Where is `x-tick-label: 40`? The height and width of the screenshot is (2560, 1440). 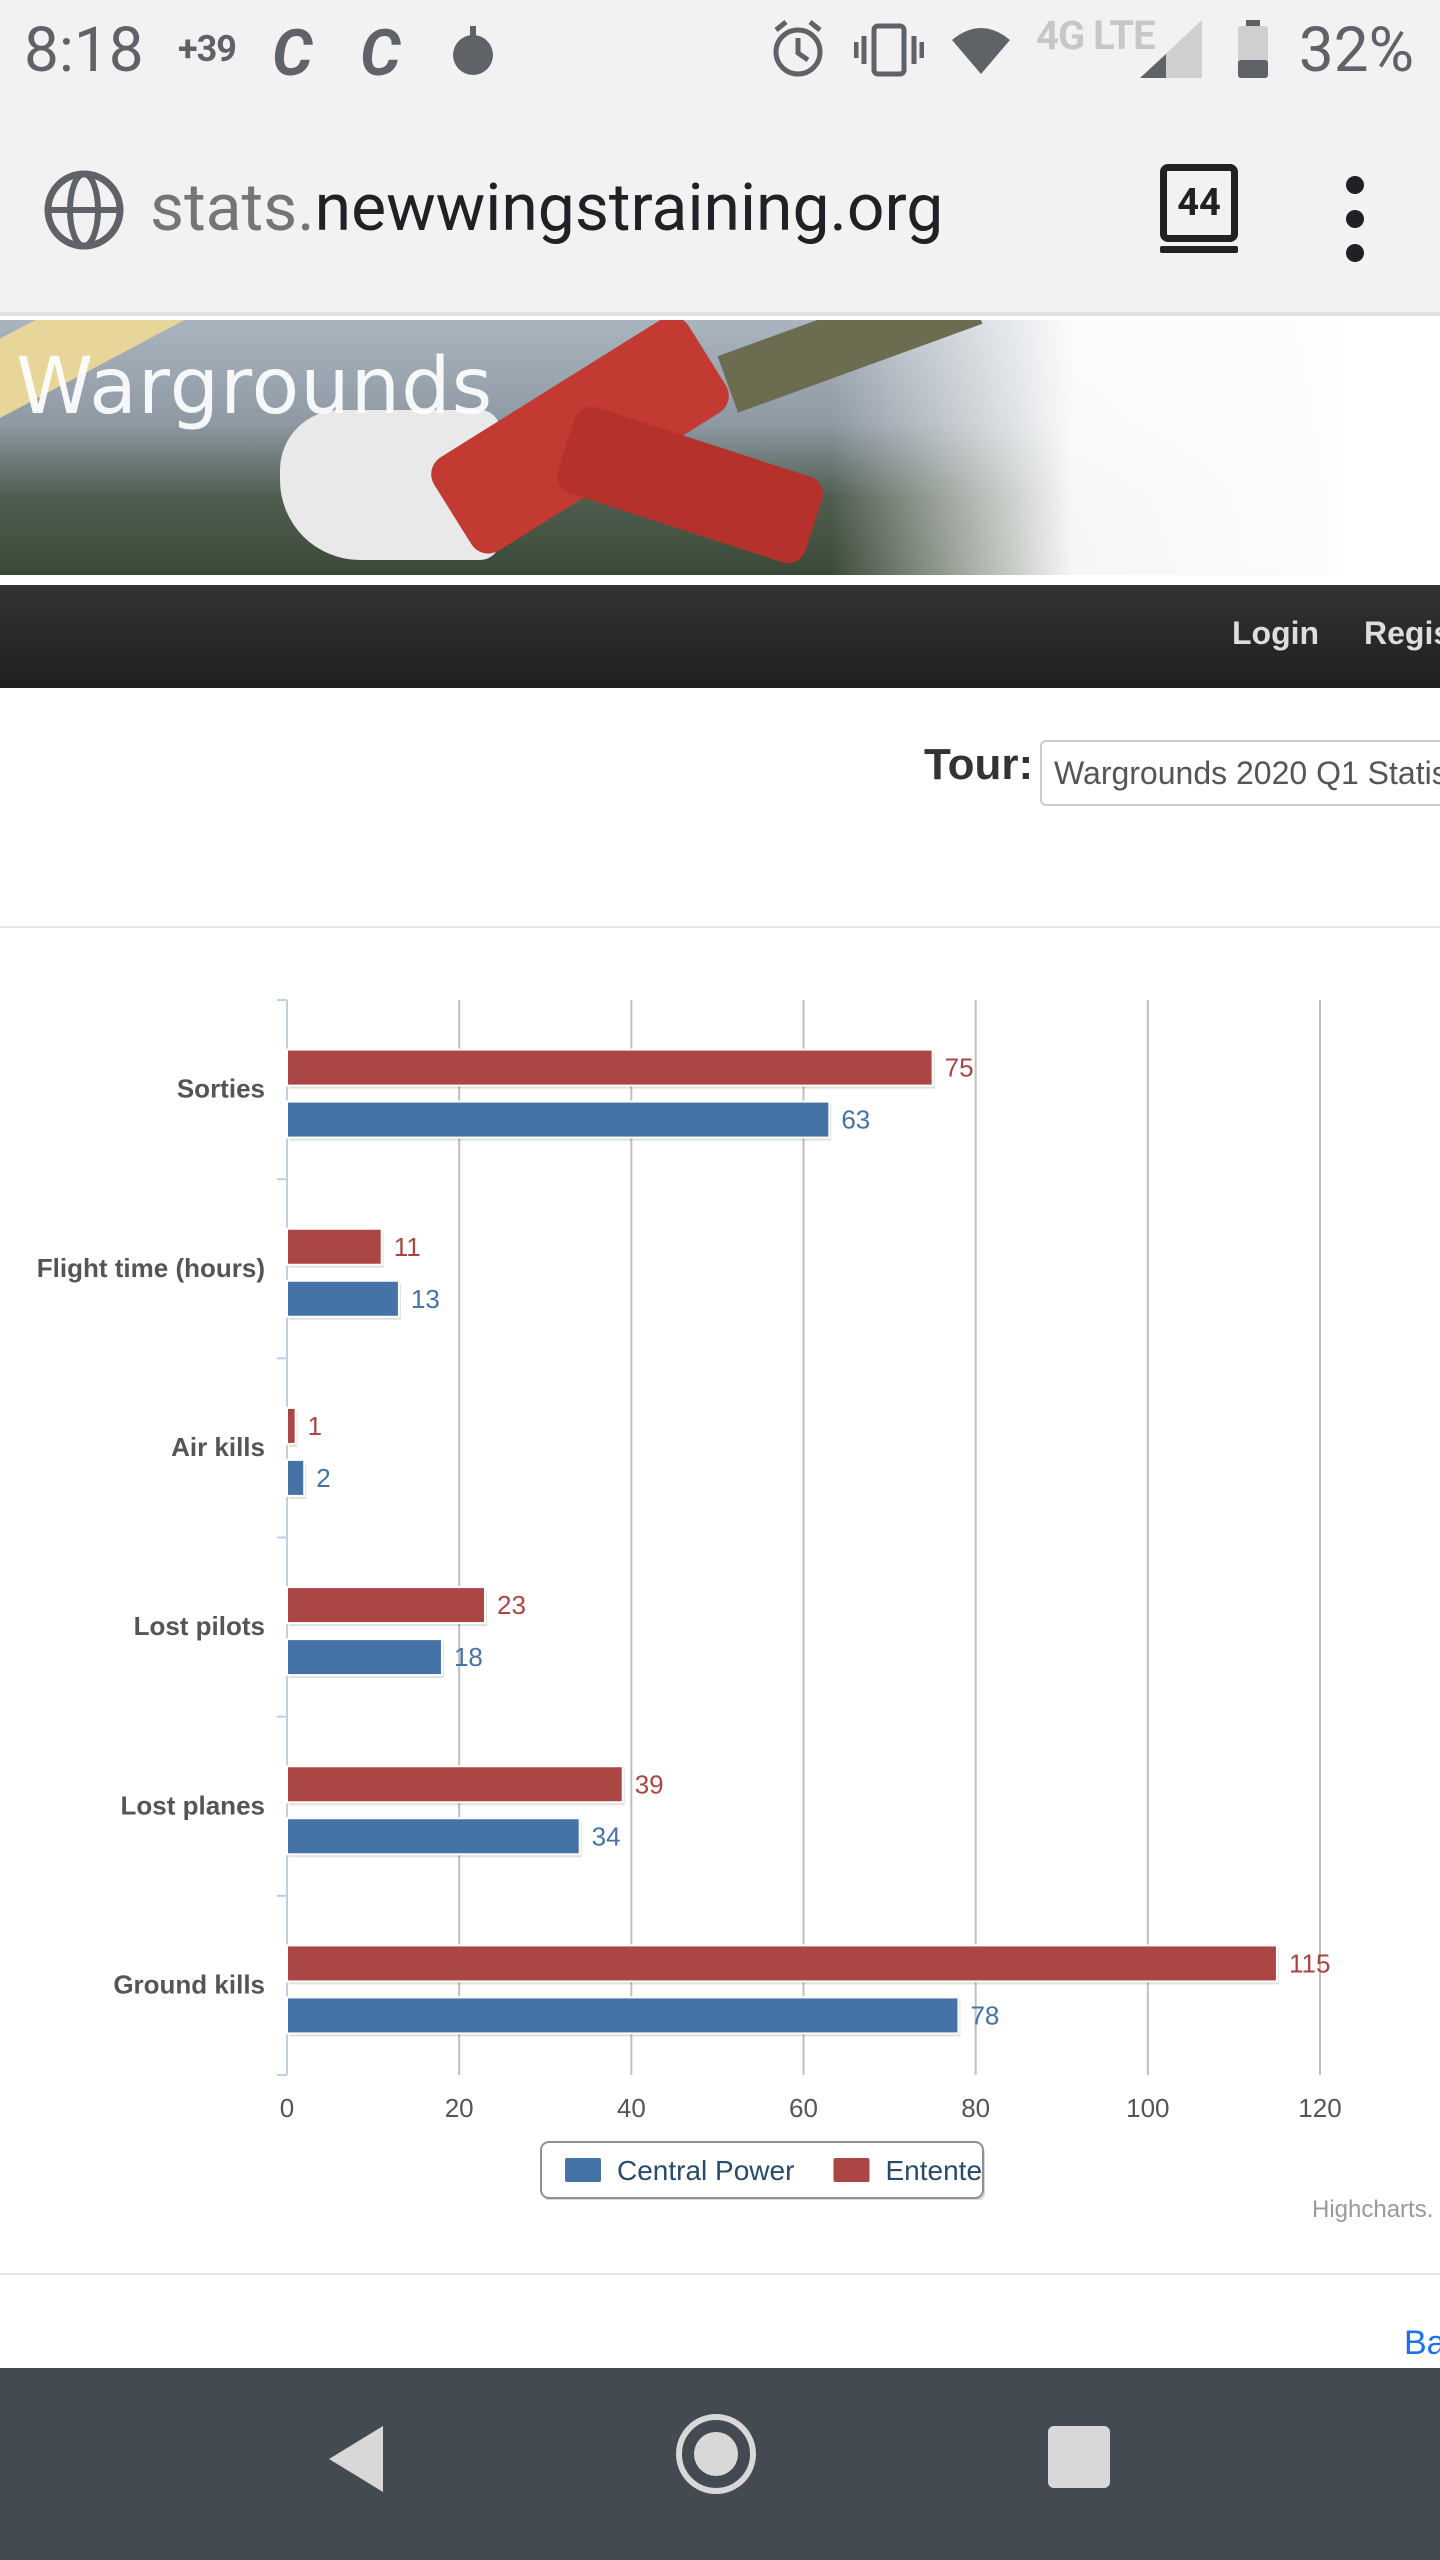 x-tick-label: 40 is located at coordinates (631, 2108).